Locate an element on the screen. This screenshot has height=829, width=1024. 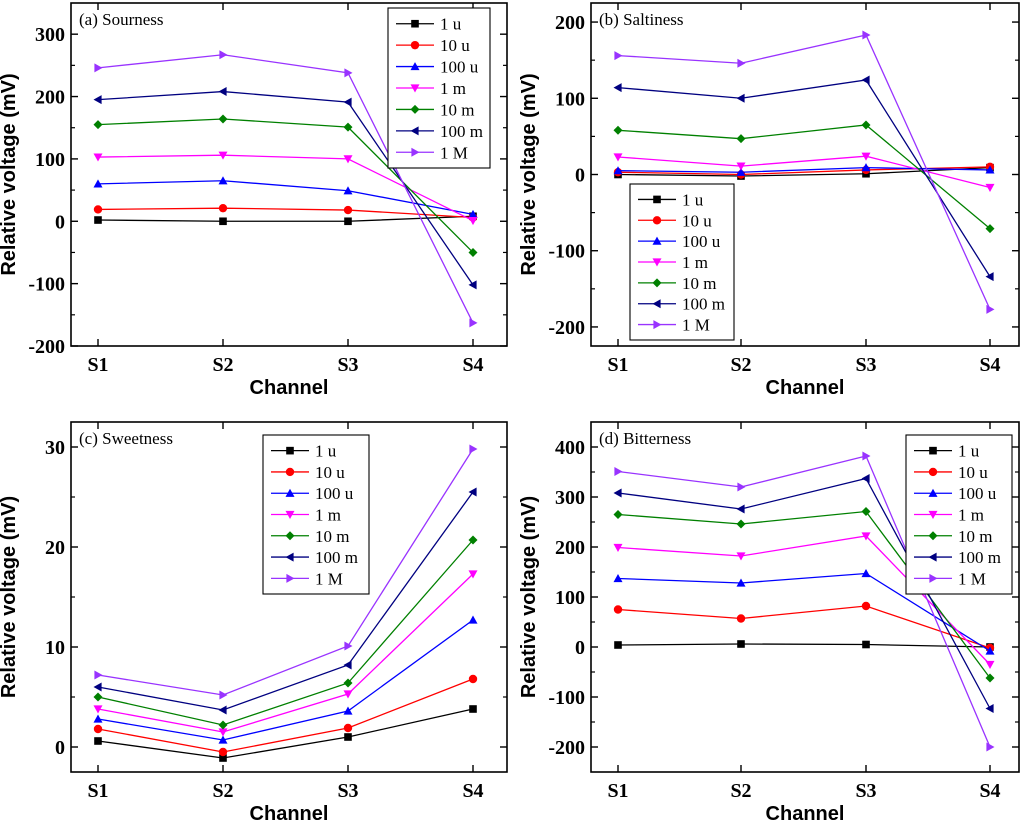
series-10-u is located at coordinates (285, 715).